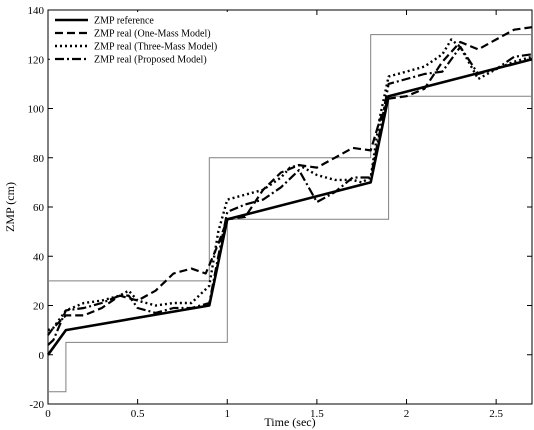 The height and width of the screenshot is (430, 534). I want to click on x-tick-label: 2.5, so click(496, 414).